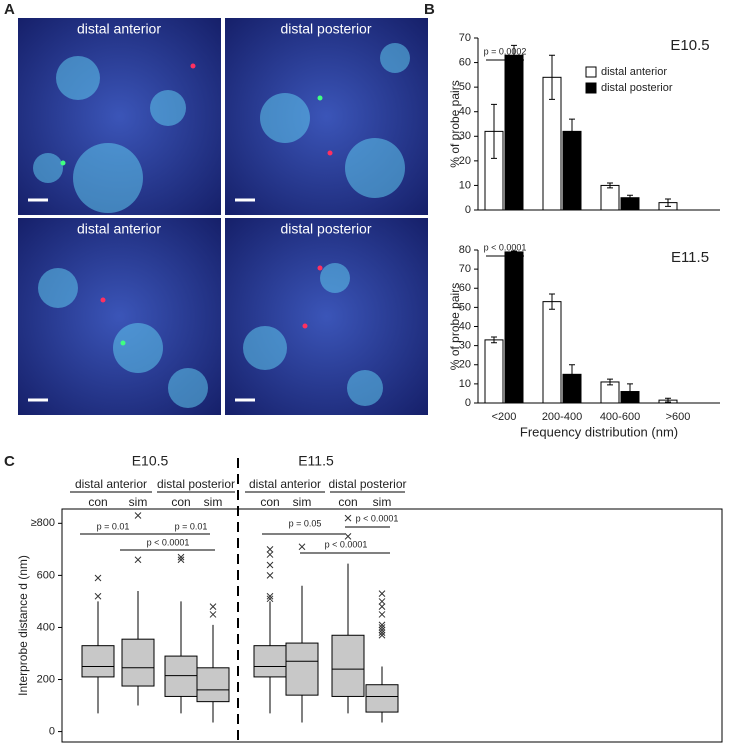  Describe the element at coordinates (690, 257) in the screenshot. I see `chart-title: E11.5` at that location.